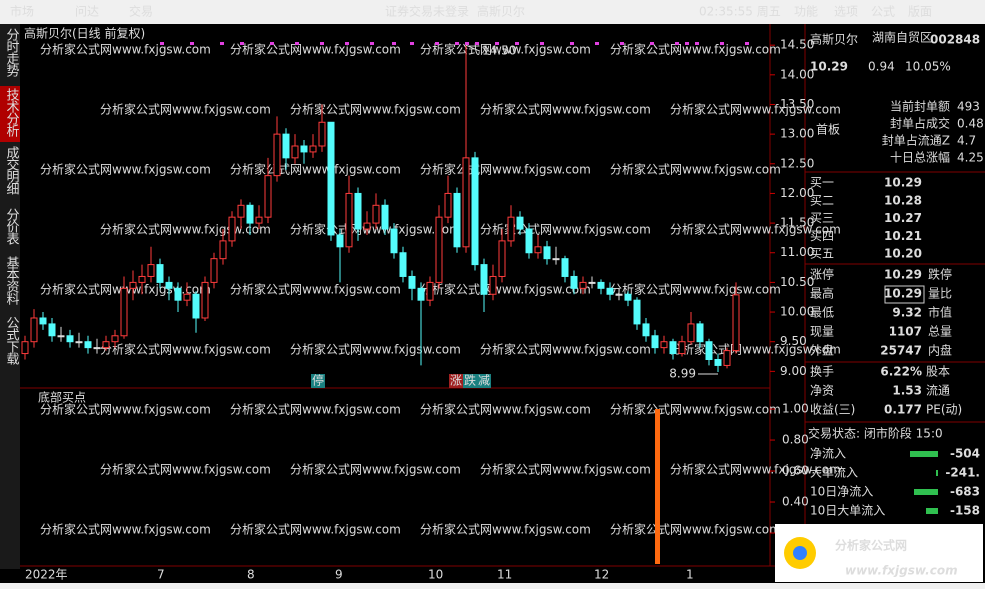 Image resolution: width=985 pixels, height=589 pixels. Describe the element at coordinates (829, 67) in the screenshot. I see `price: 10.29` at that location.